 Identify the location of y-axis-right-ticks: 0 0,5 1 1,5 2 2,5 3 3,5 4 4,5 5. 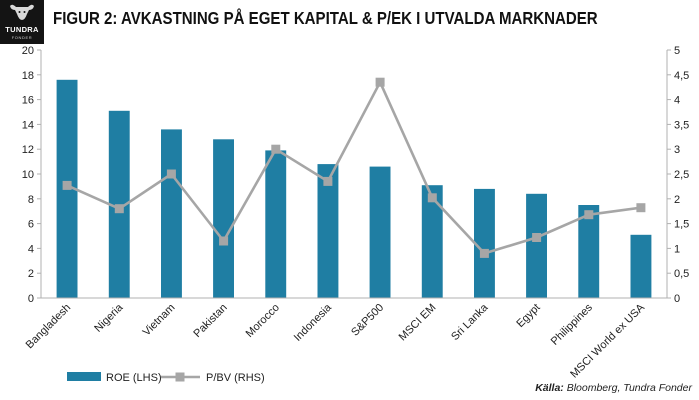
(678, 175).